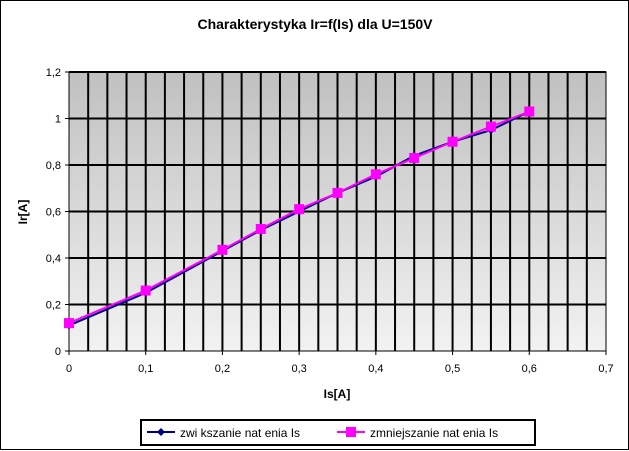  Describe the element at coordinates (605, 369) in the screenshot. I see `x-tick-label: 0,7` at that location.